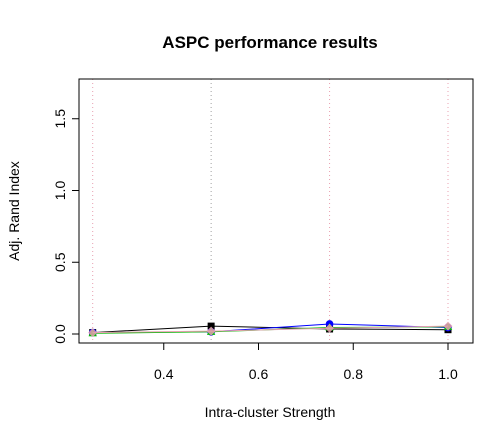  What do you see at coordinates (270, 412) in the screenshot?
I see `x-axis-label: Intra-cluster Strength` at bounding box center [270, 412].